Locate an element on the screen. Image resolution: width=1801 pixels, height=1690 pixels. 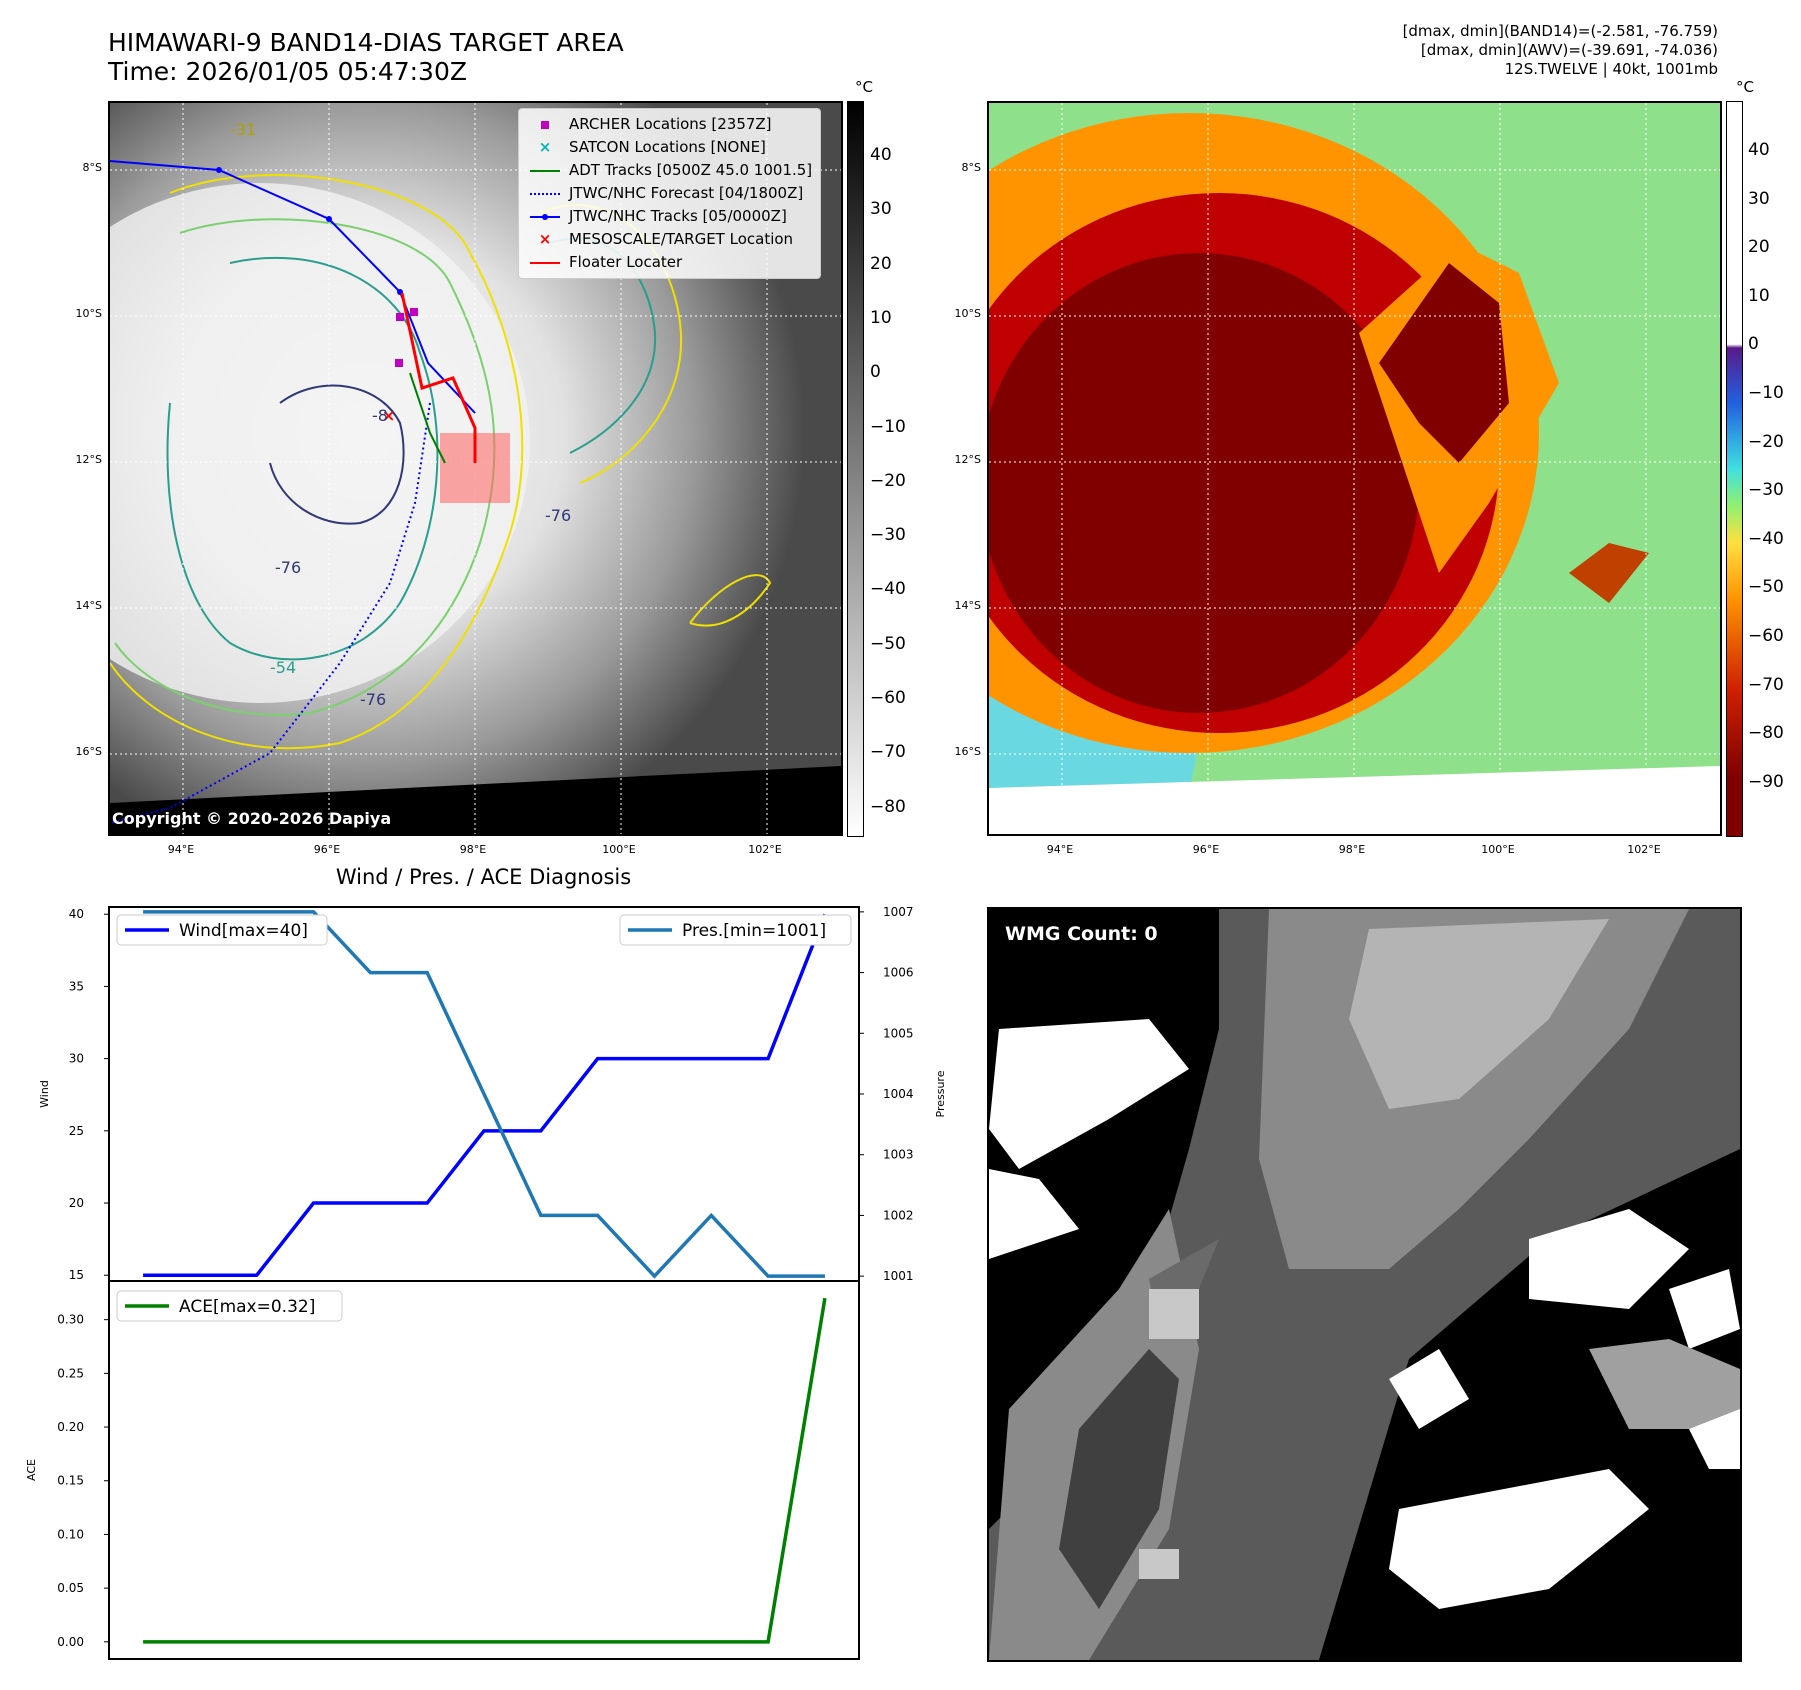
ace-legend-label: ACE[max=0.32] is located at coordinates (247, 1307).